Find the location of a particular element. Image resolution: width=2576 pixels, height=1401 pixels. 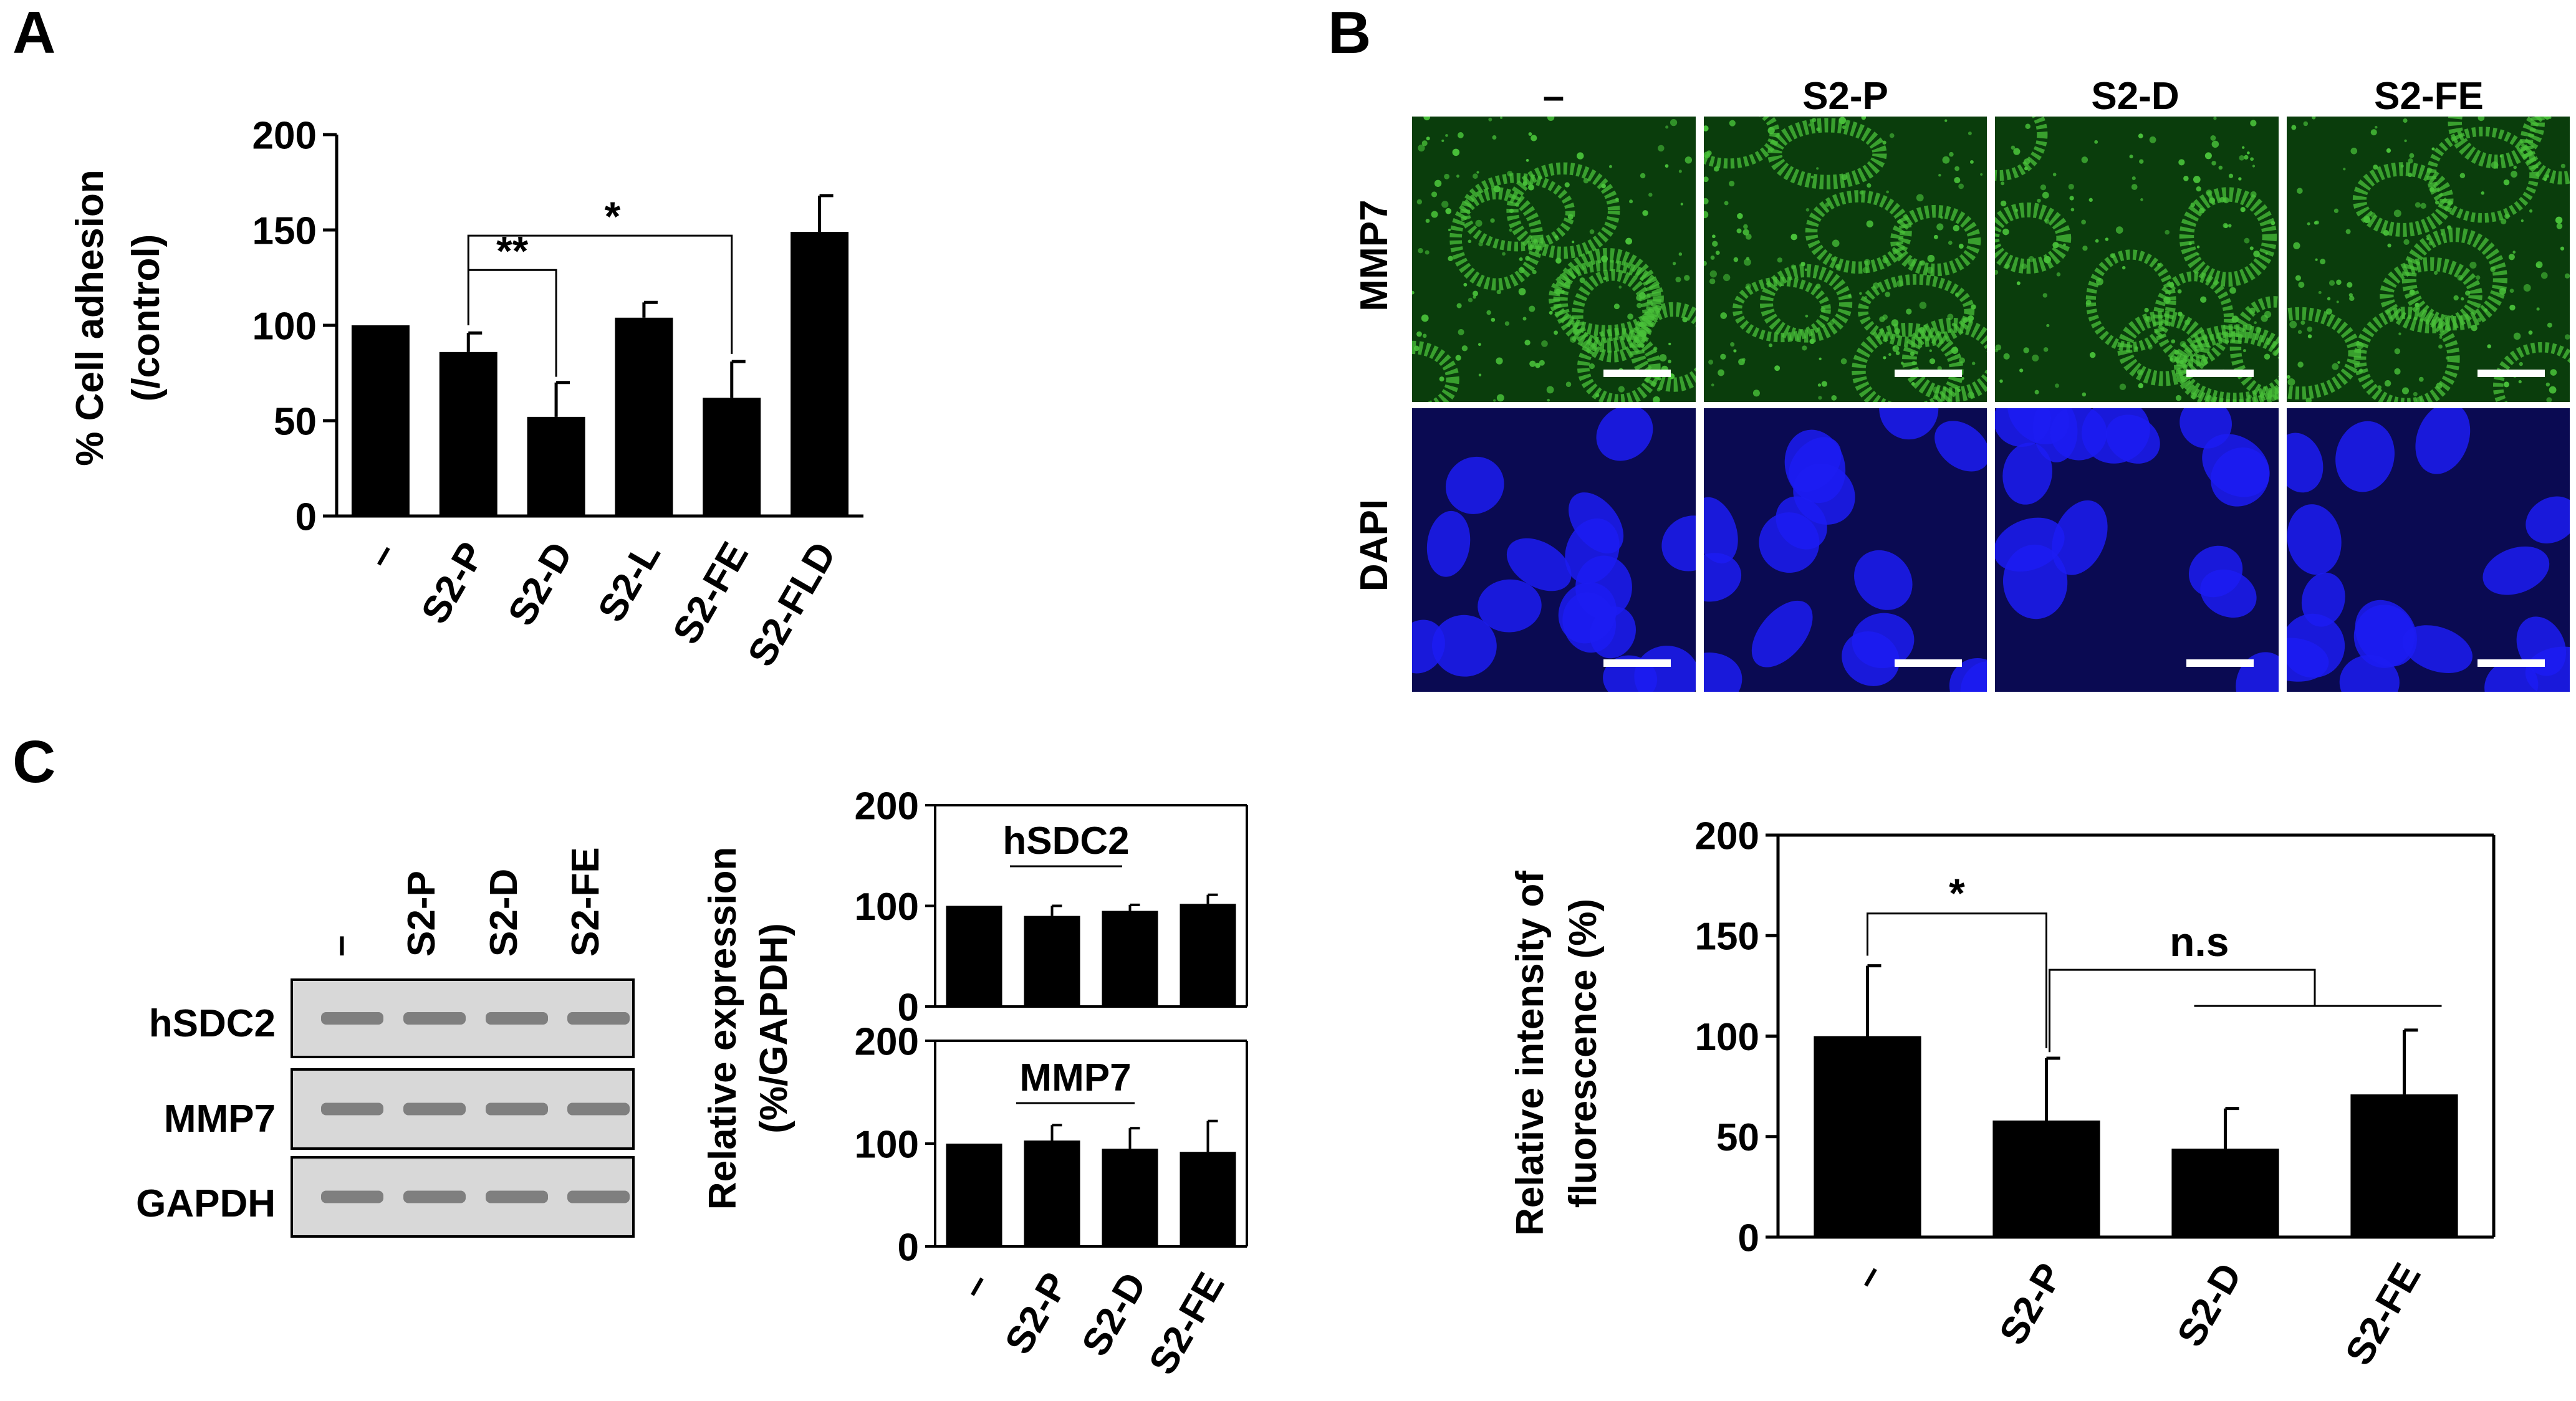

chartC2-y-tick-label: 100 is located at coordinates (887, 1144).